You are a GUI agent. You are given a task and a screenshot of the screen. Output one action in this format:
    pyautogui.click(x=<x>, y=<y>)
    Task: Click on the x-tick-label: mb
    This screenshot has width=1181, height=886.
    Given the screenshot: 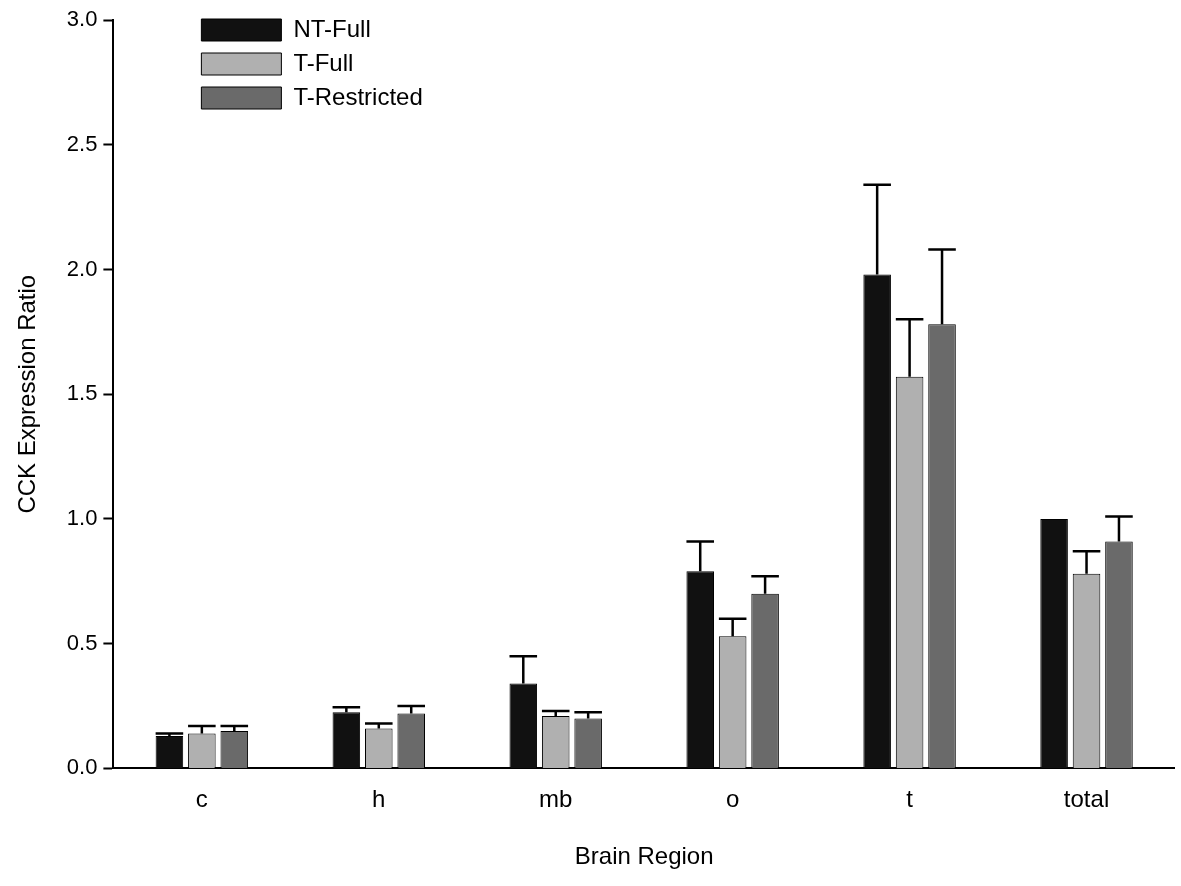 What is the action you would take?
    pyautogui.click(x=556, y=799)
    